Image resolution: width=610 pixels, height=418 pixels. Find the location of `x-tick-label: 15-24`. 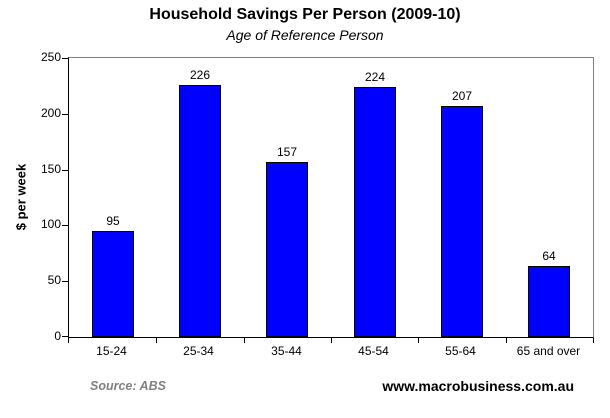

x-tick-label: 15-24 is located at coordinates (111, 351).